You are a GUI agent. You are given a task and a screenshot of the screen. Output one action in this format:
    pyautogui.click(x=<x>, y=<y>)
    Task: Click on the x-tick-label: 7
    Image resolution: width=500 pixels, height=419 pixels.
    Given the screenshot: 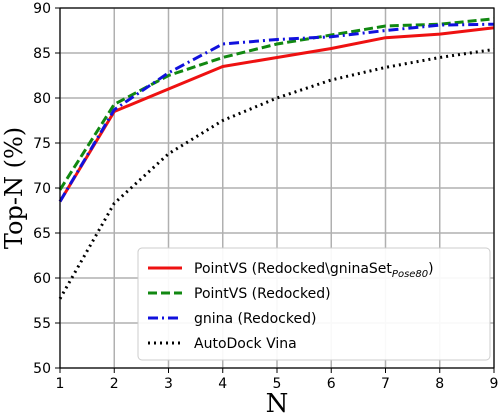 What is the action you would take?
    pyautogui.click(x=385, y=384)
    